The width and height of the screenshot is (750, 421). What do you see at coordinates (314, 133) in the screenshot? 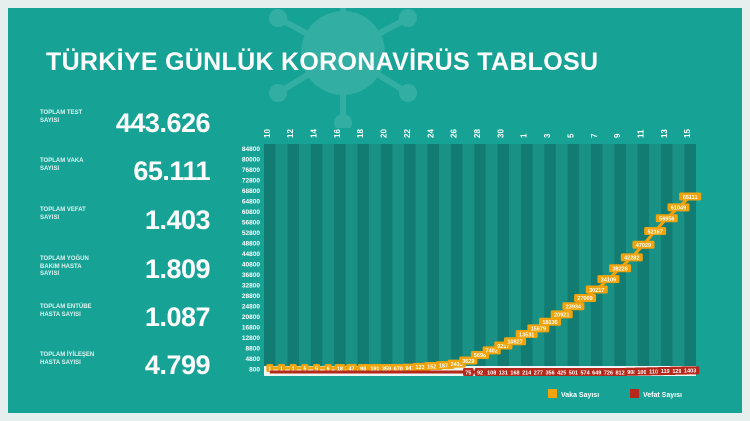
I see `x-tick-label: 14` at bounding box center [314, 133].